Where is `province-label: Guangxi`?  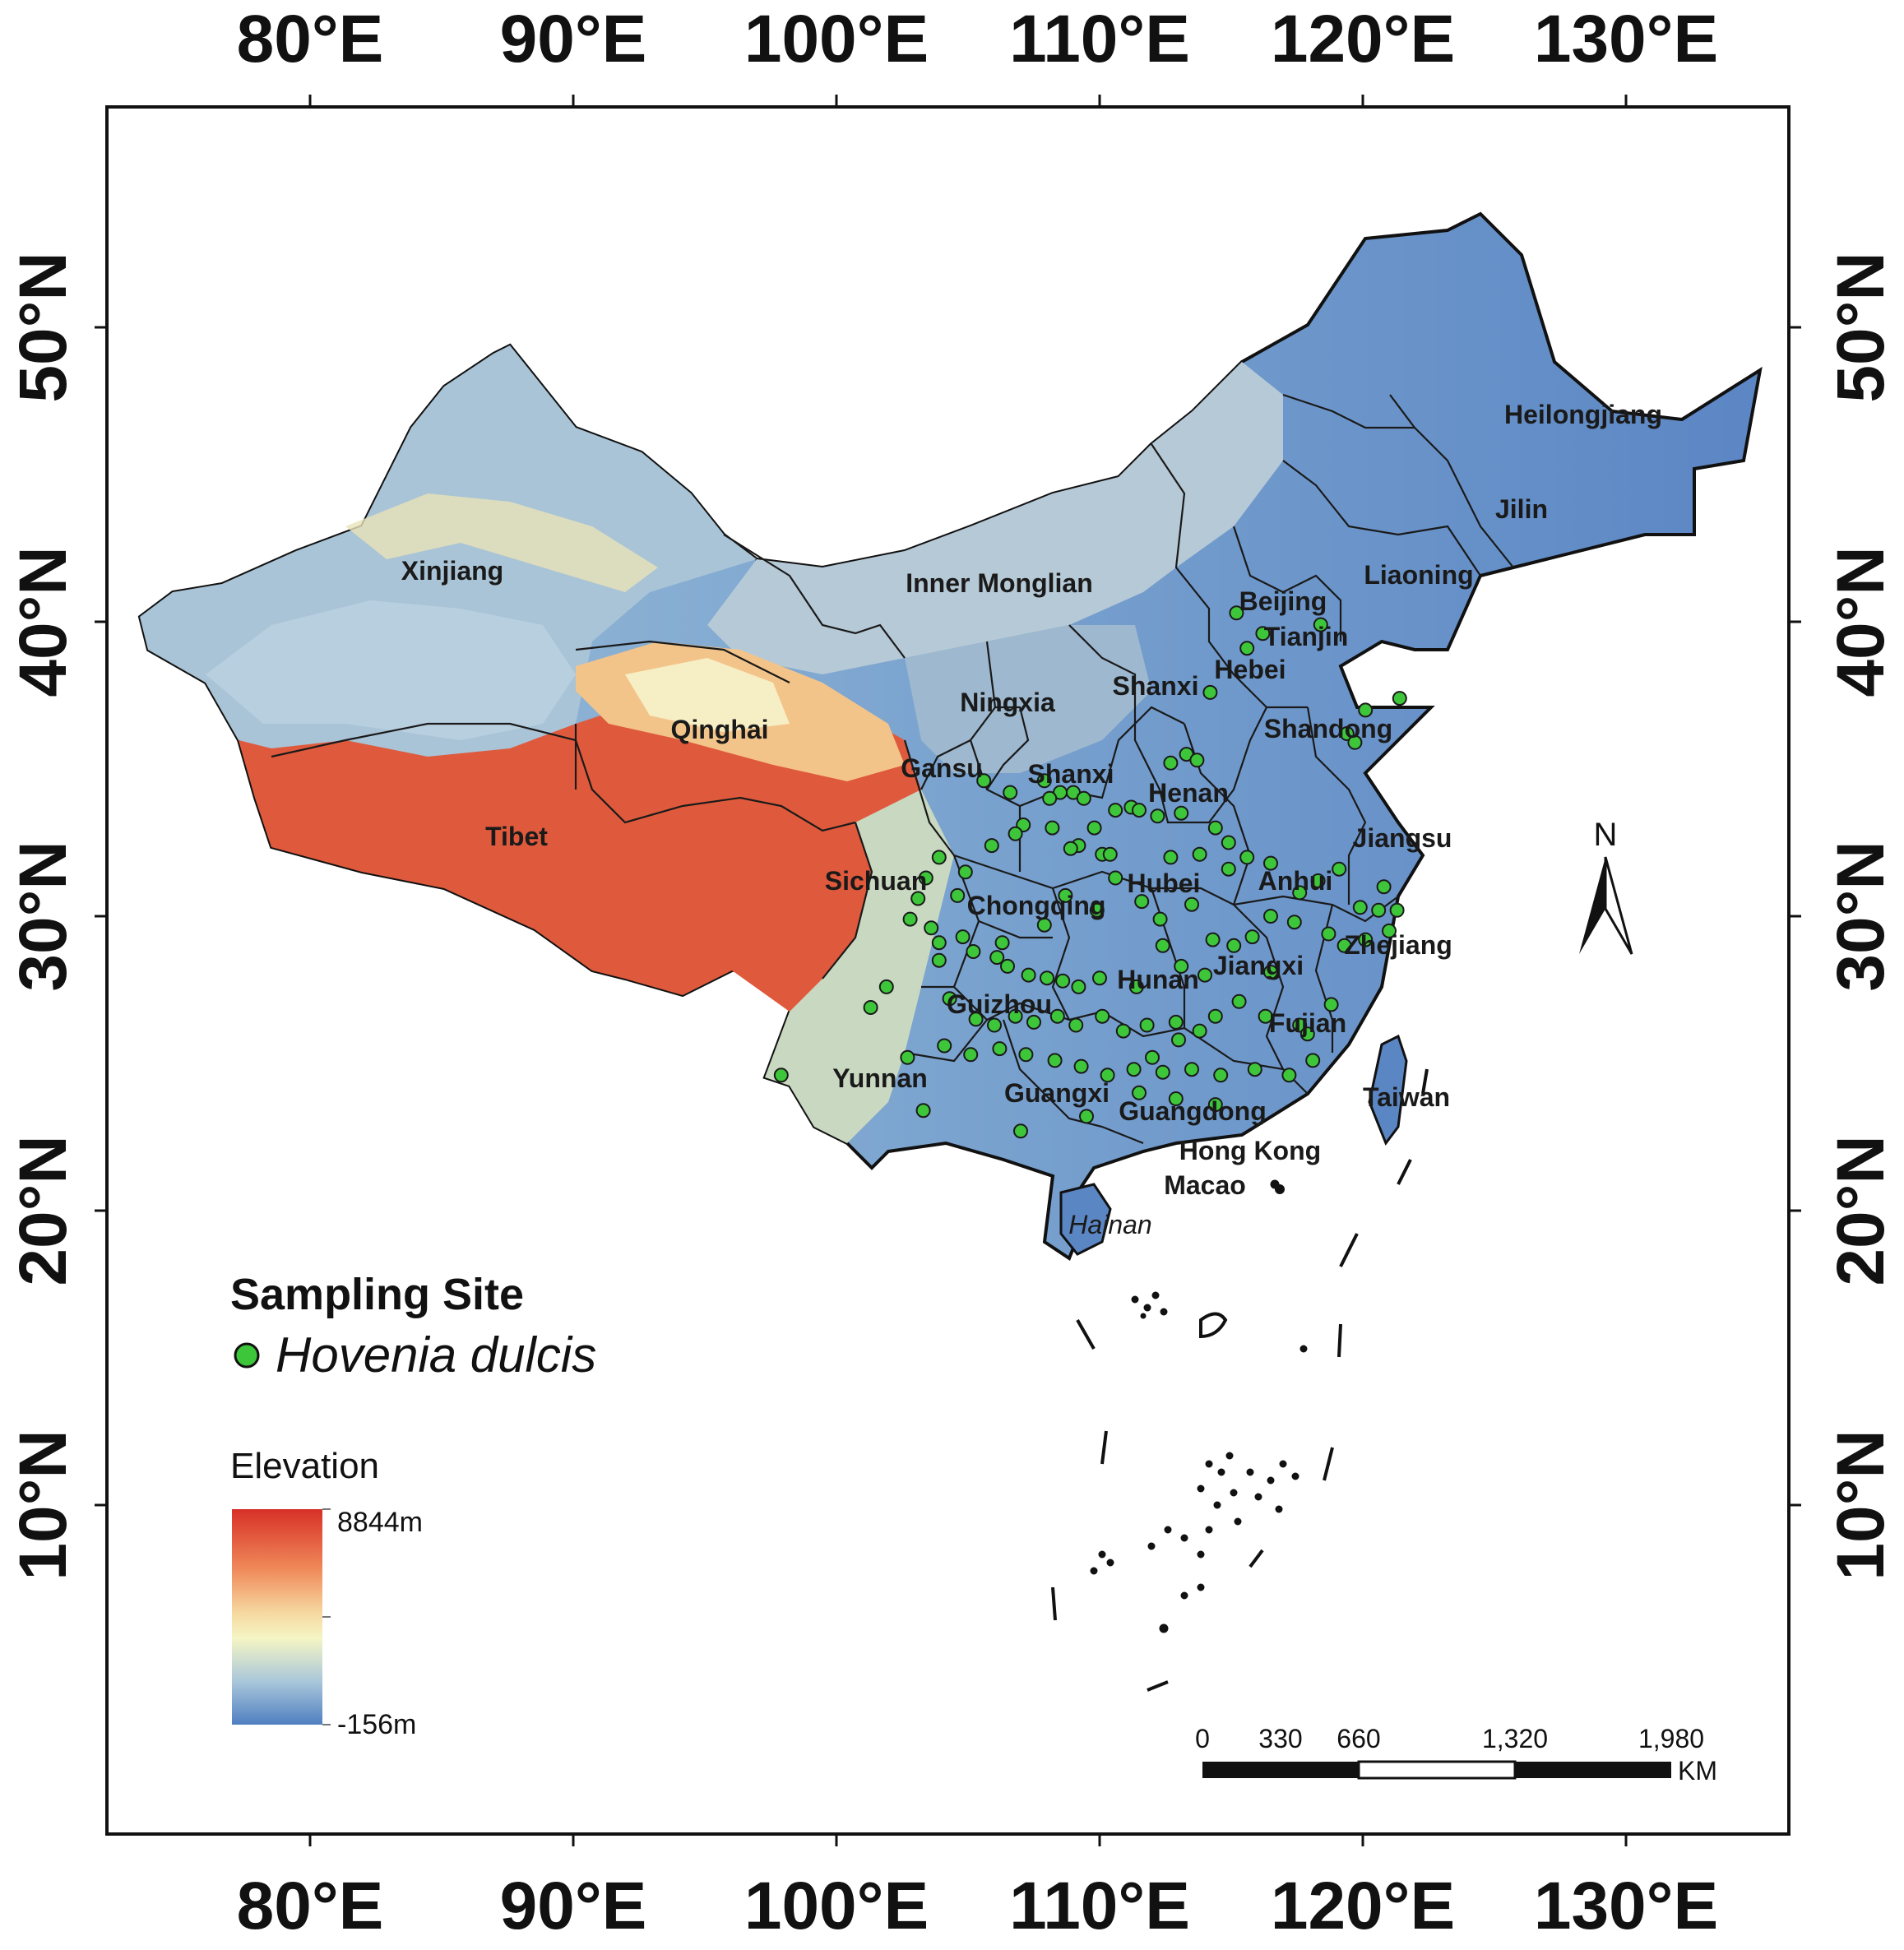 province-label: Guangxi is located at coordinates (1057, 1093).